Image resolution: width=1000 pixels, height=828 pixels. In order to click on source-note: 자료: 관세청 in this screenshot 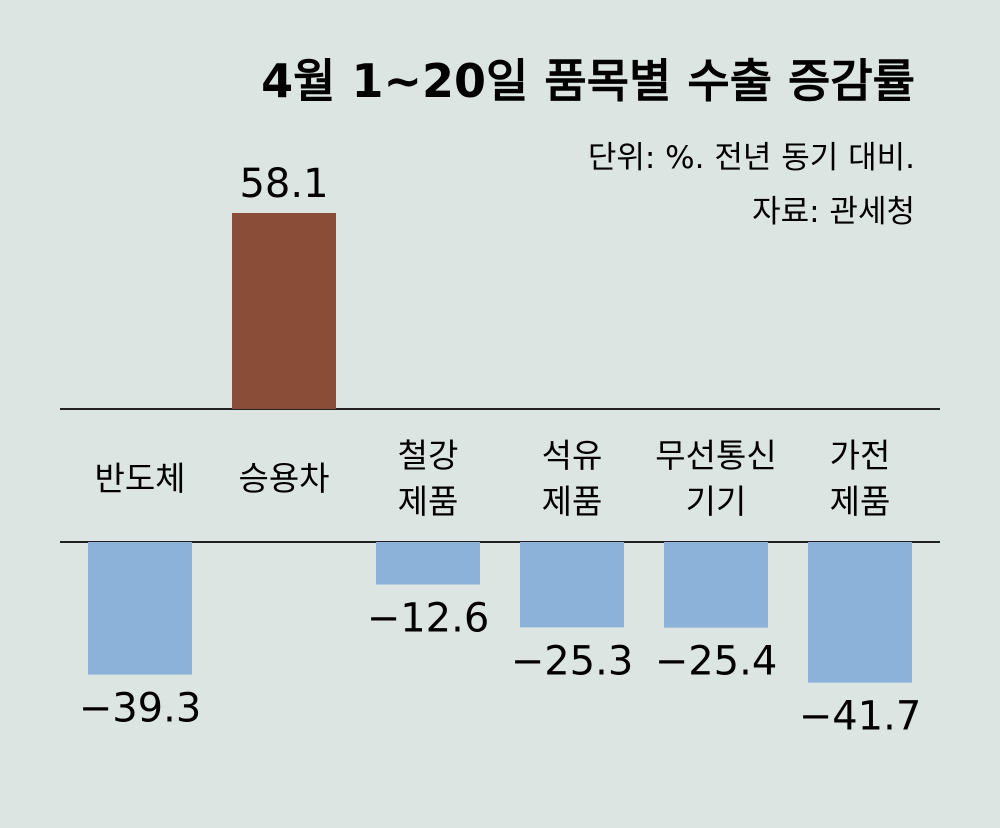, I will do `click(833, 212)`.